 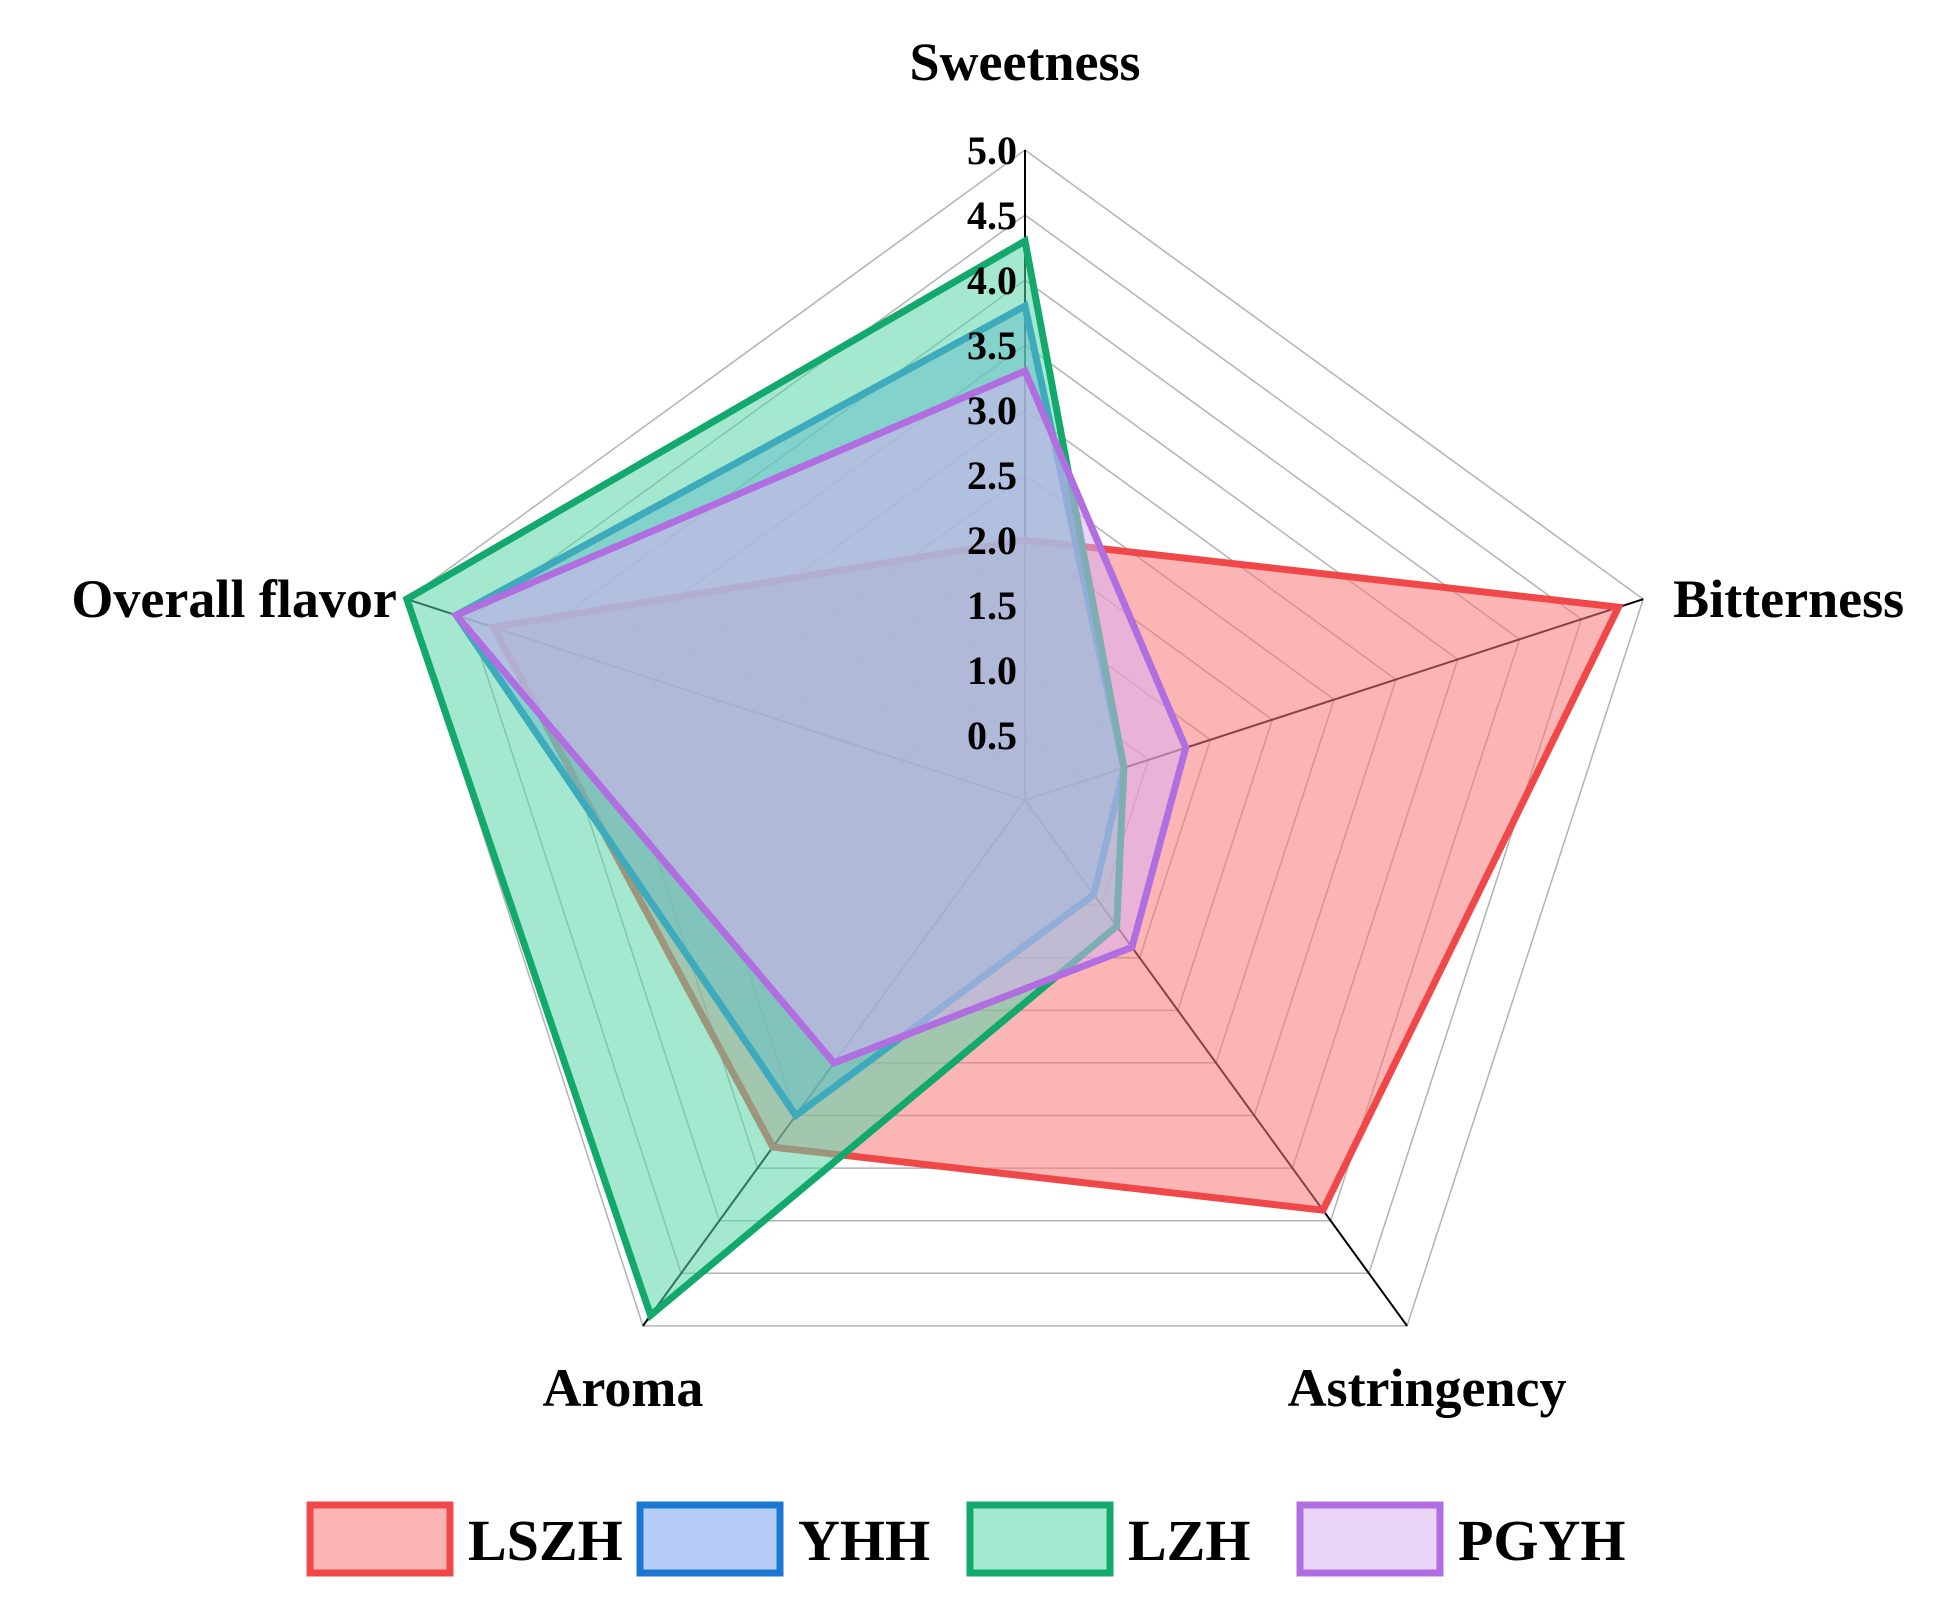 What do you see at coordinates (992, 215) in the screenshot?
I see `tick-label: 4.5` at bounding box center [992, 215].